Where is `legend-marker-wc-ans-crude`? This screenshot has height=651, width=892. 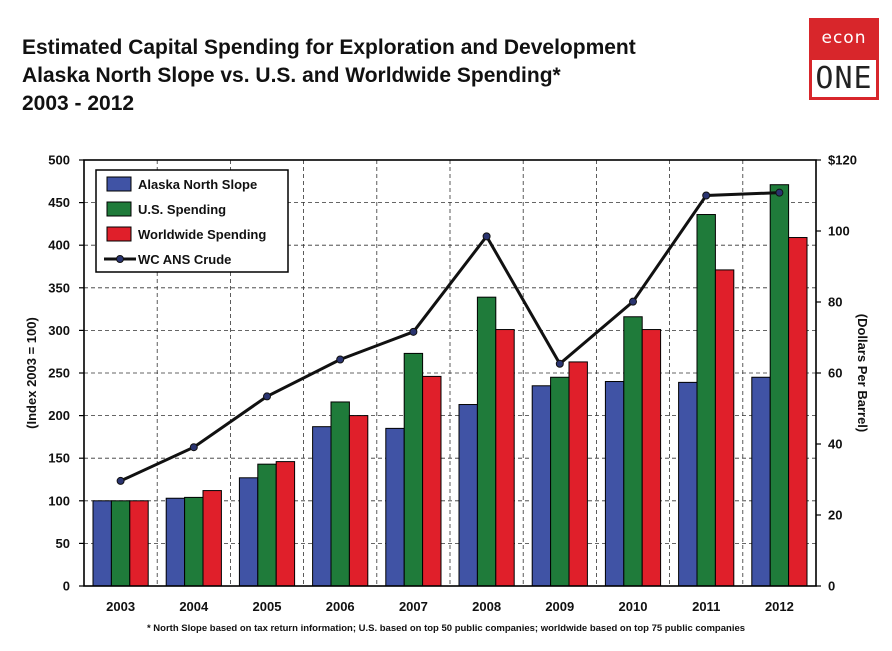 legend-marker-wc-ans-crude is located at coordinates (120, 259).